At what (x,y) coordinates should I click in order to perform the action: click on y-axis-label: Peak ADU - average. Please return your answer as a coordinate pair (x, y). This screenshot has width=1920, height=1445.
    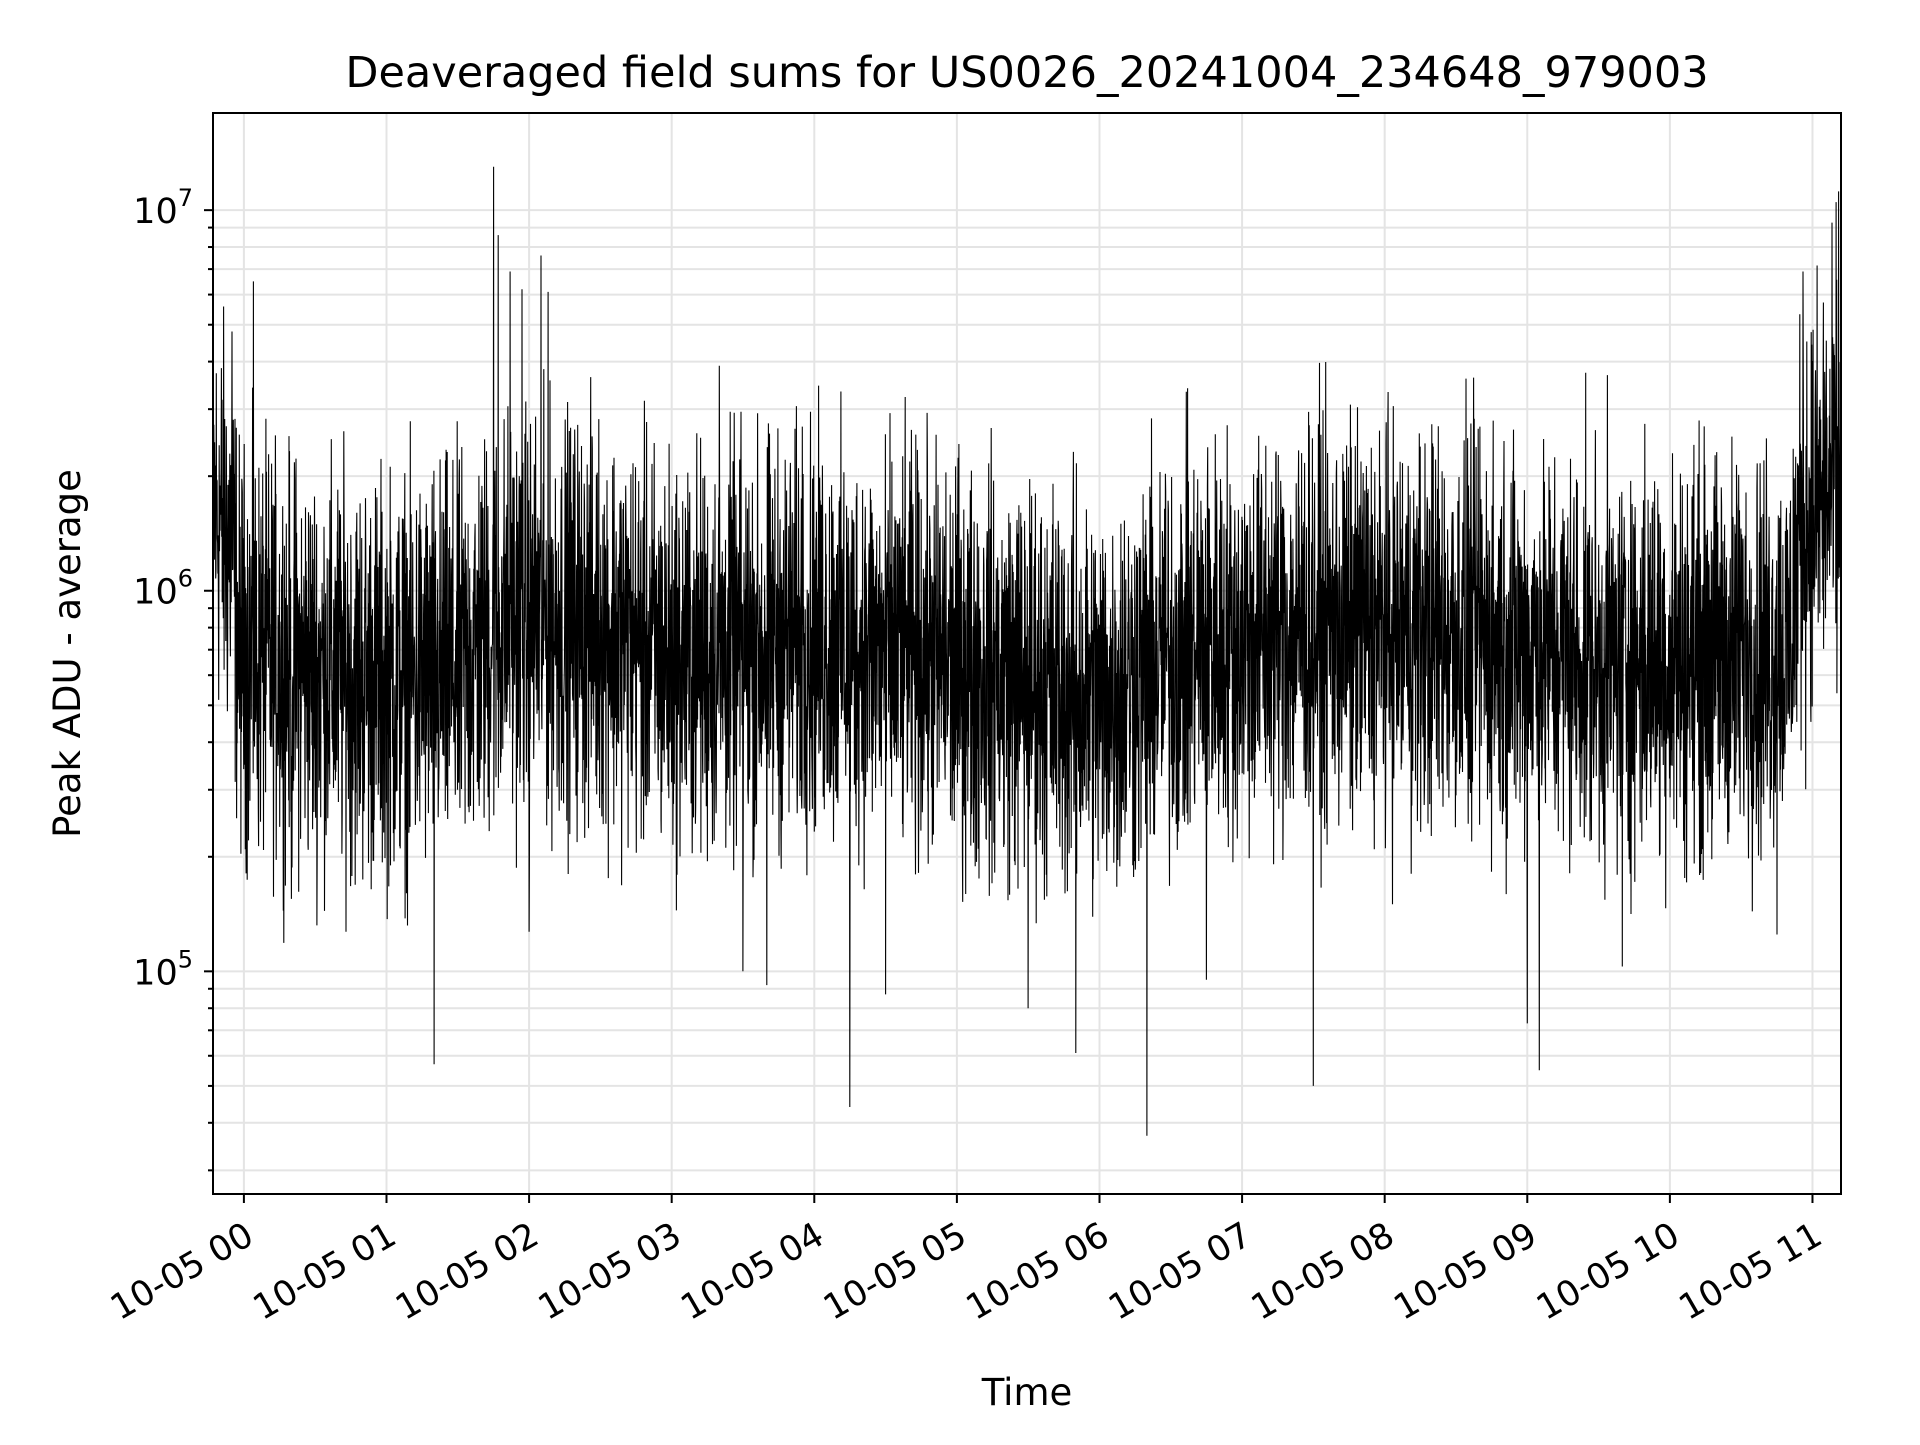
    Looking at the image, I should click on (67, 653).